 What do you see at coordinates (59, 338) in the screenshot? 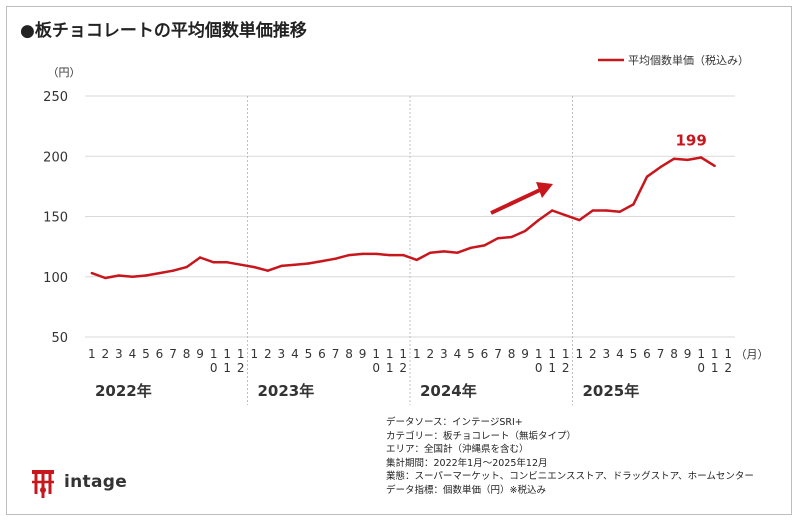
I see `y-tick-label: 50` at bounding box center [59, 338].